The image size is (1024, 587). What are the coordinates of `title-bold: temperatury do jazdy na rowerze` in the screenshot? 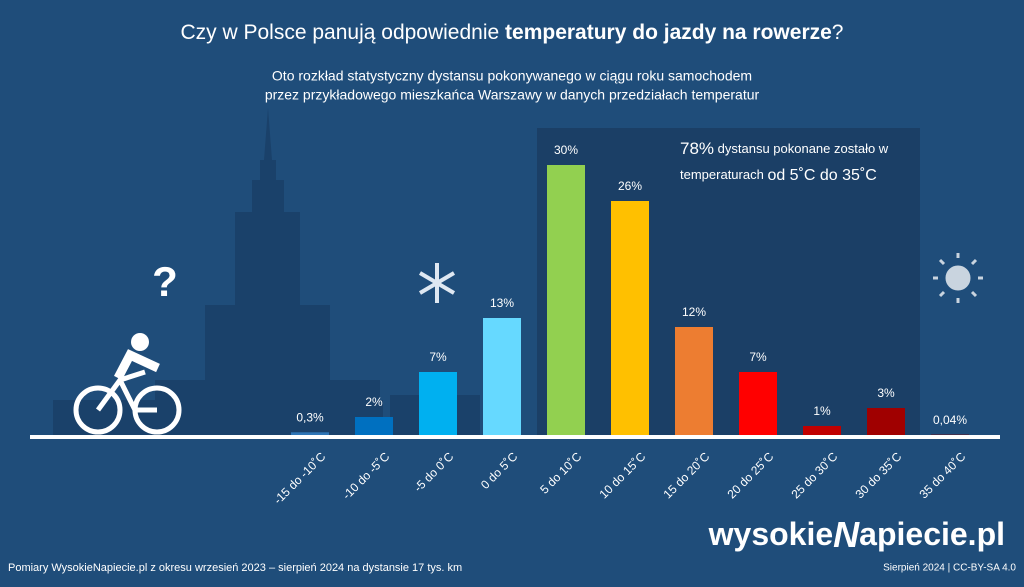 It's located at (668, 32).